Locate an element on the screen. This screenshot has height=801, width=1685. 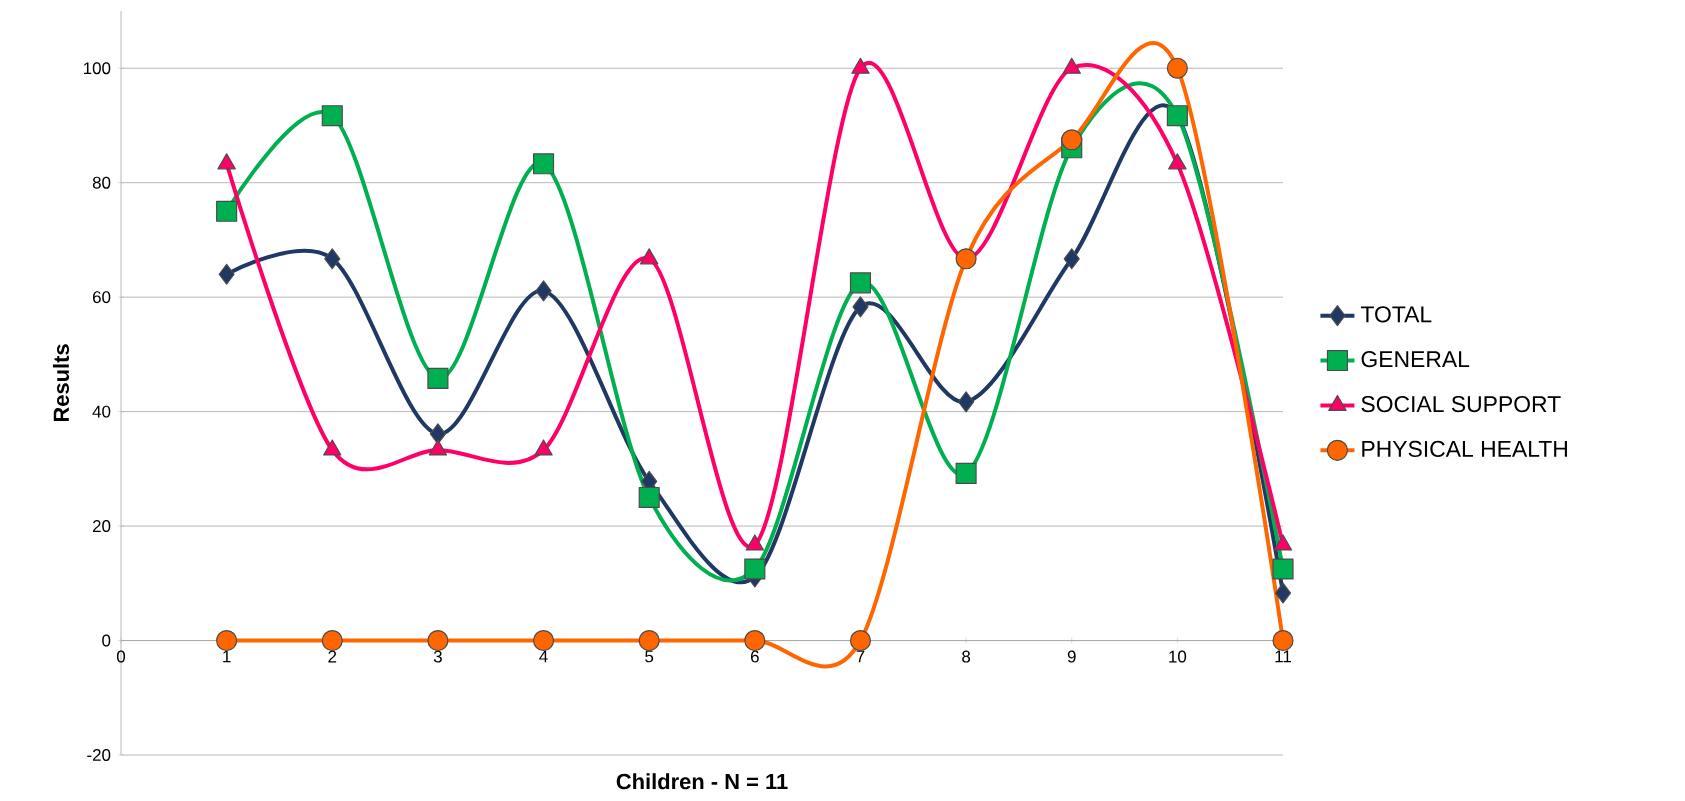
x-tick-label: 11 is located at coordinates (1283, 656).